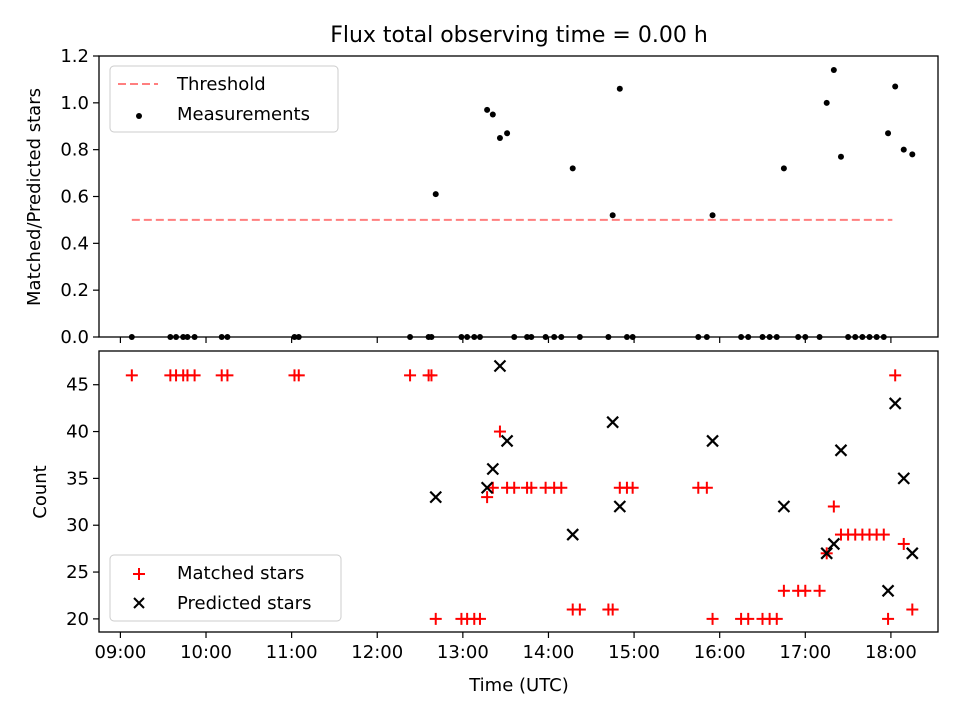 This screenshot has width=960, height=720. What do you see at coordinates (77, 619) in the screenshot?
I see `y-tick-label: 20` at bounding box center [77, 619].